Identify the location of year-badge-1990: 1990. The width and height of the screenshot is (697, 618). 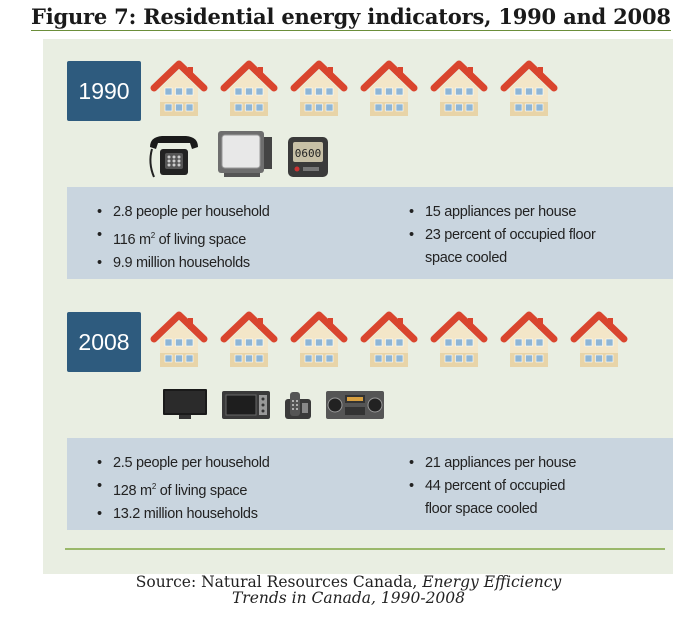
(104, 91).